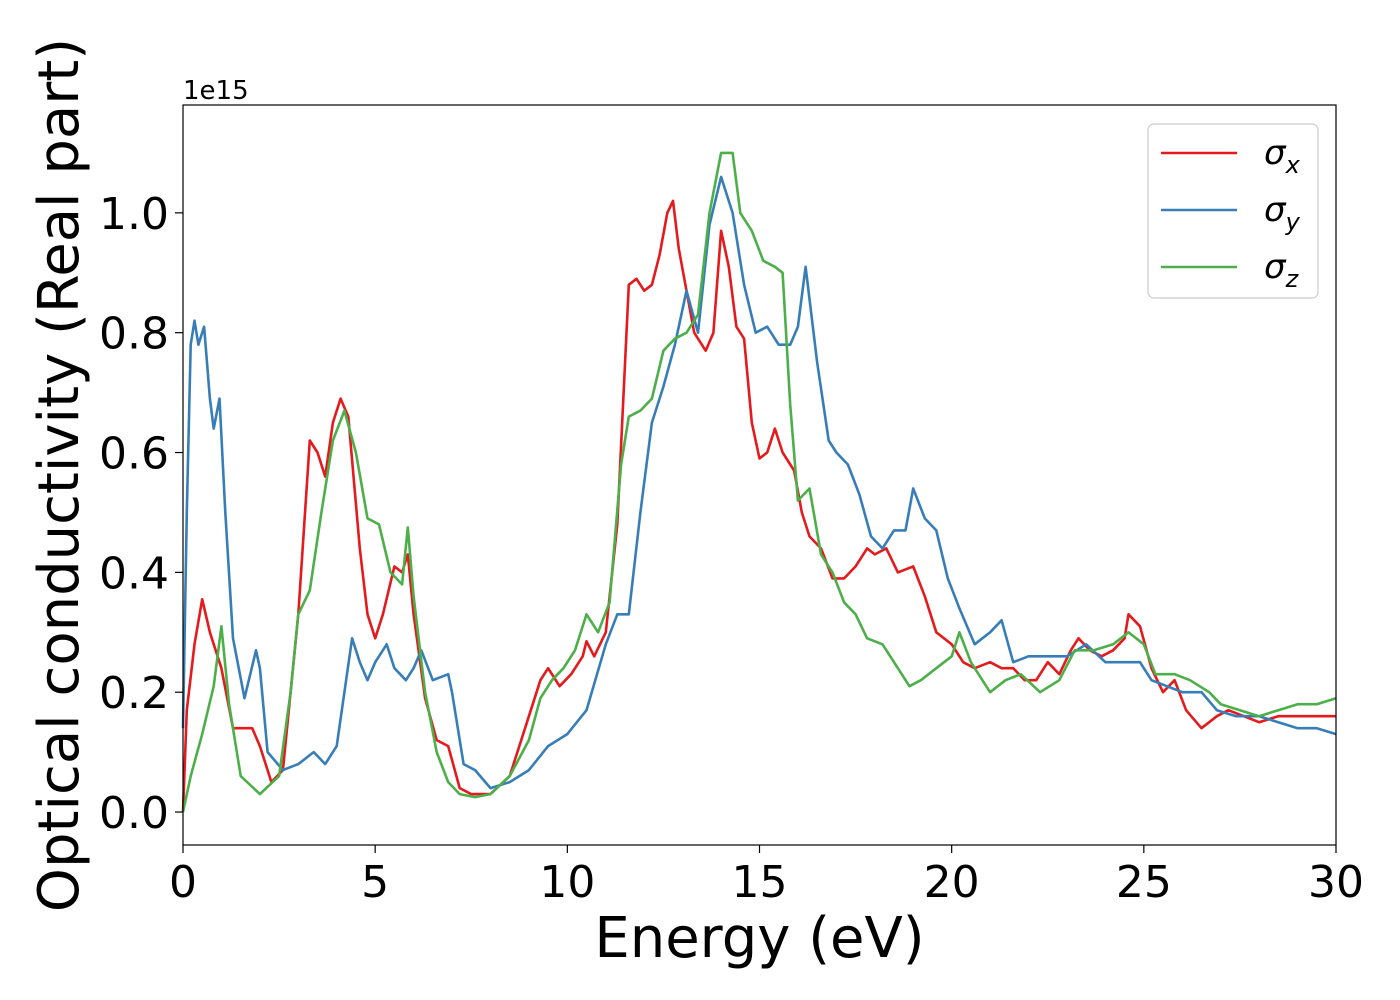 Image resolution: width=1400 pixels, height=1000 pixels. I want to click on x-axis: 0 5 10 15 20 25 30, so click(766, 876).